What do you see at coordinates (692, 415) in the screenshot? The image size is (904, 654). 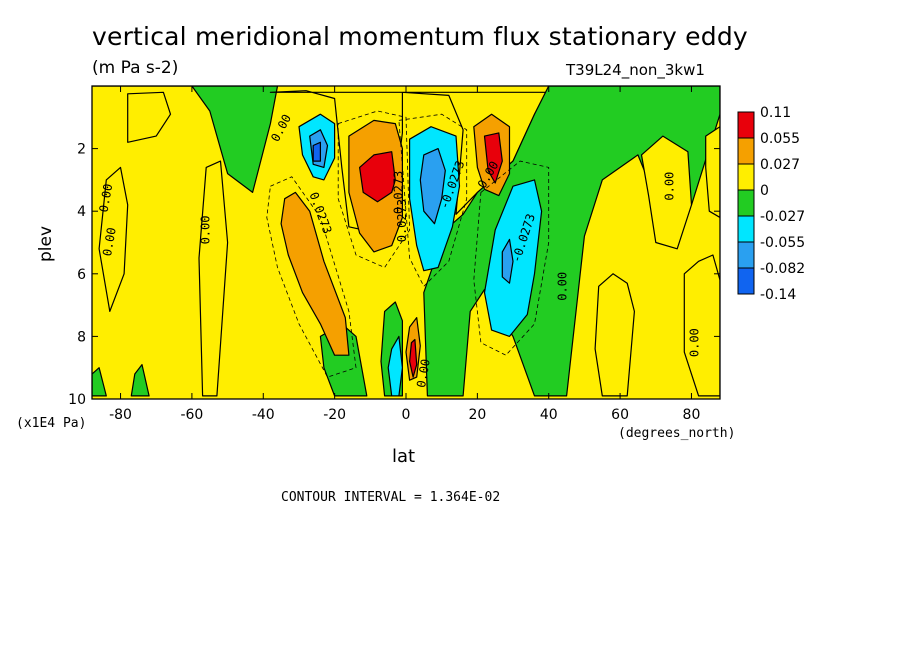 I see `x-tick-label: 80` at bounding box center [692, 415].